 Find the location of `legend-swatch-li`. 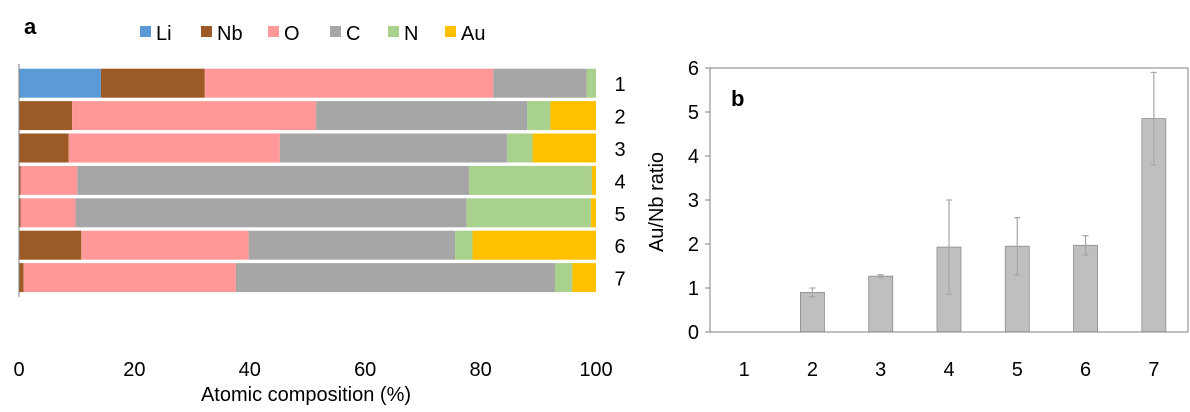

legend-swatch-li is located at coordinates (145, 31).